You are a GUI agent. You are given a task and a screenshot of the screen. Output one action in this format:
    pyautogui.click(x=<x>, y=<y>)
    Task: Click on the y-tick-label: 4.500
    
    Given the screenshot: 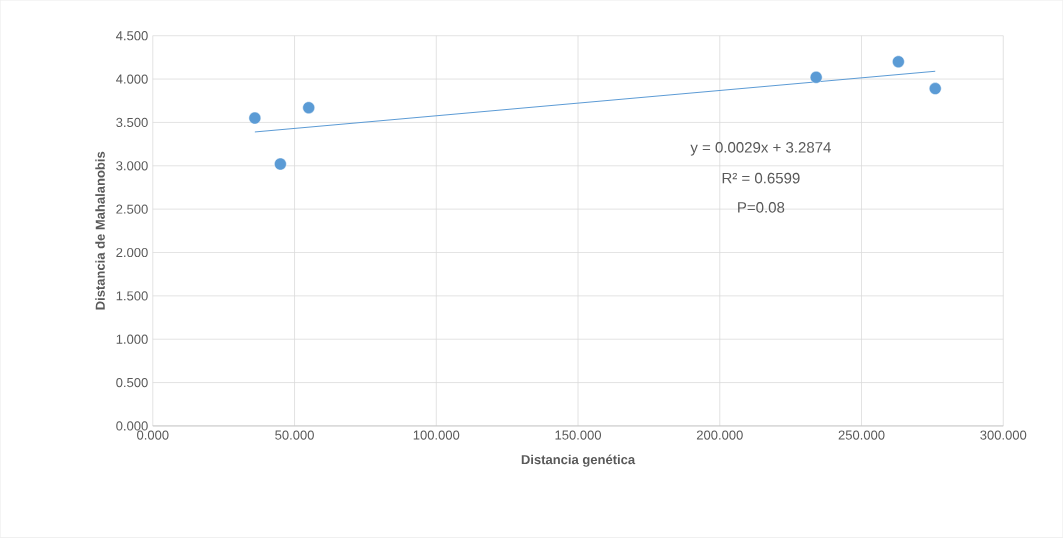 What is the action you would take?
    pyautogui.click(x=132, y=36)
    